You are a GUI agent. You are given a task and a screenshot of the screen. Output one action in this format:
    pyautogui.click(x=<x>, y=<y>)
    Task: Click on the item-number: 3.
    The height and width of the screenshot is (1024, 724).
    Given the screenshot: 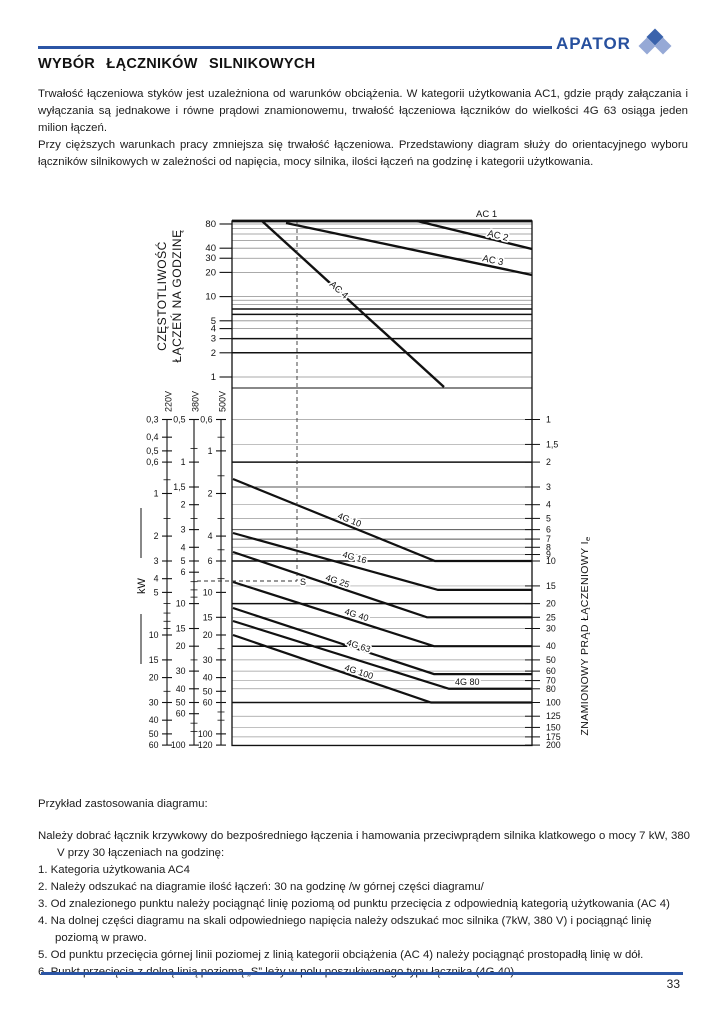 What is the action you would take?
    pyautogui.click(x=43, y=904)
    